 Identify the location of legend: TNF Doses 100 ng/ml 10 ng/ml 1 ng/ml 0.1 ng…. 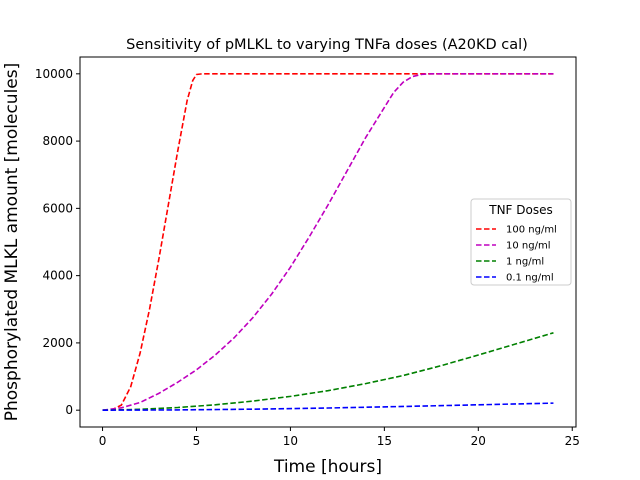
(521, 242).